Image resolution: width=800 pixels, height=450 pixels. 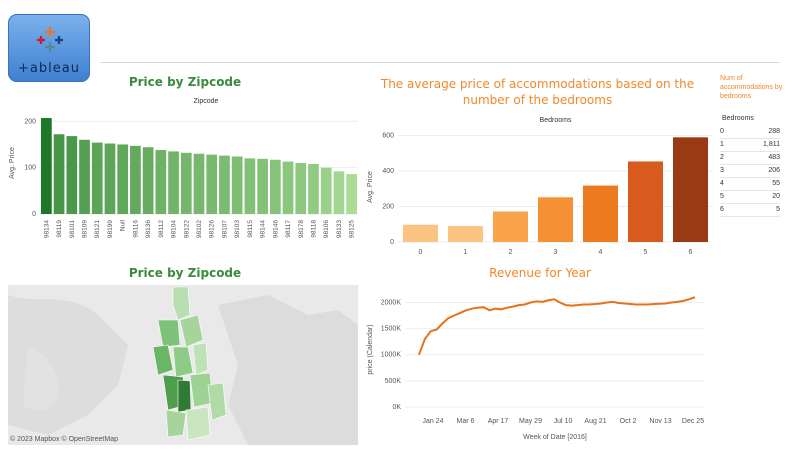 What do you see at coordinates (174, 229) in the screenshot?
I see `zip-bar-xtick: 98104` at bounding box center [174, 229].